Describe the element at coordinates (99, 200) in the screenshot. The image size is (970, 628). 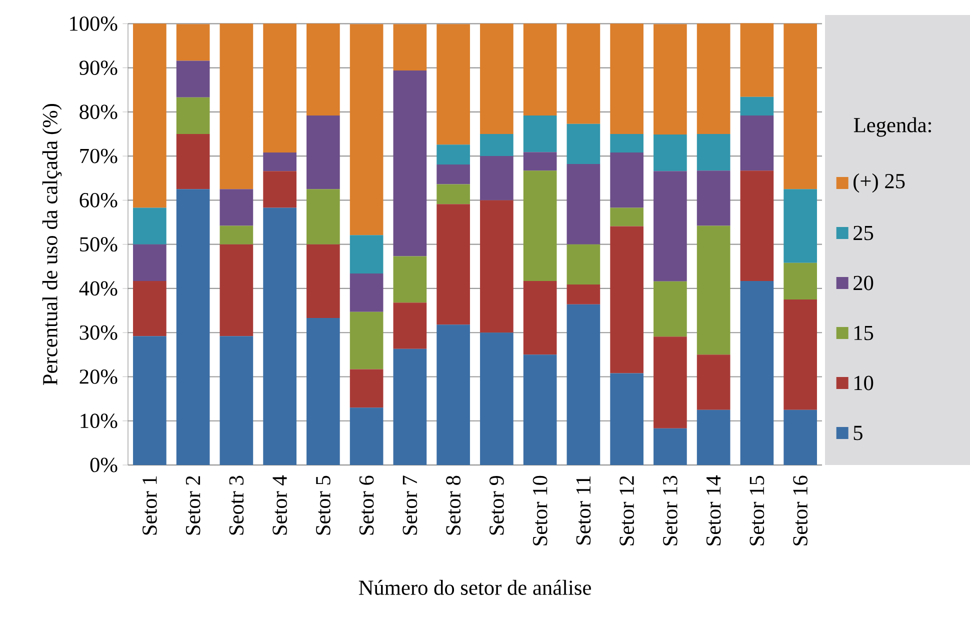
I see `y-tick-label: 60%` at that location.